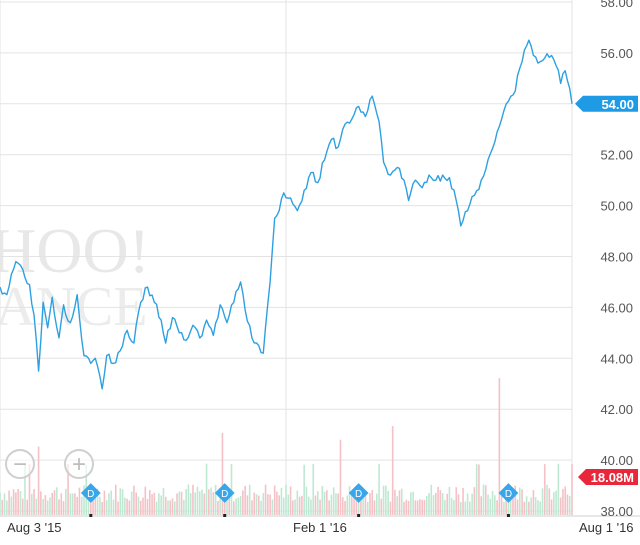 This screenshot has height=545, width=640. I want to click on y-tick-label: 38.00, so click(616, 511).